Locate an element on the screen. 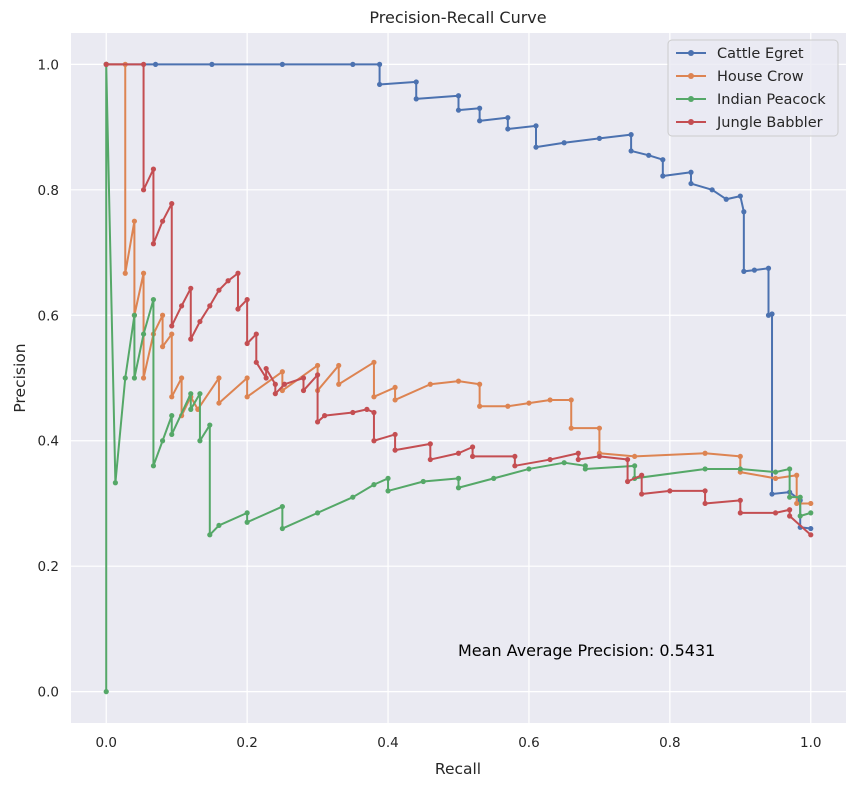 The width and height of the screenshot is (855, 787). legend-marker is located at coordinates (691, 53).